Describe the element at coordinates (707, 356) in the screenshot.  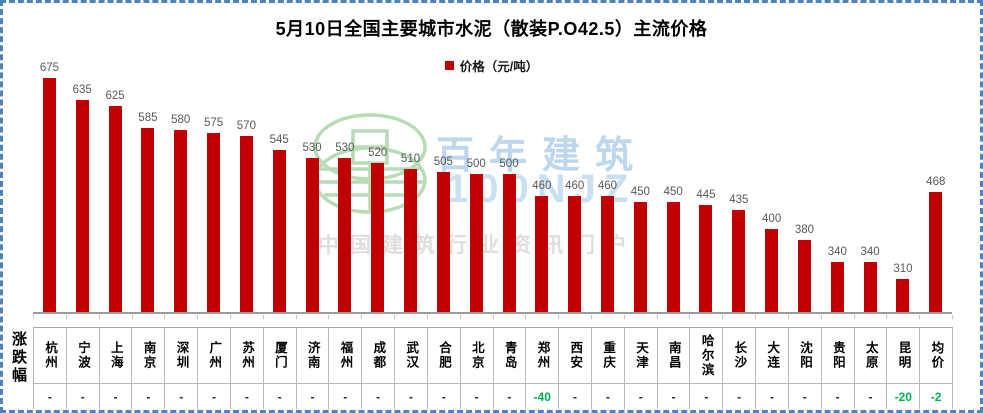
I see `city-label-cell: 哈尔滨` at that location.